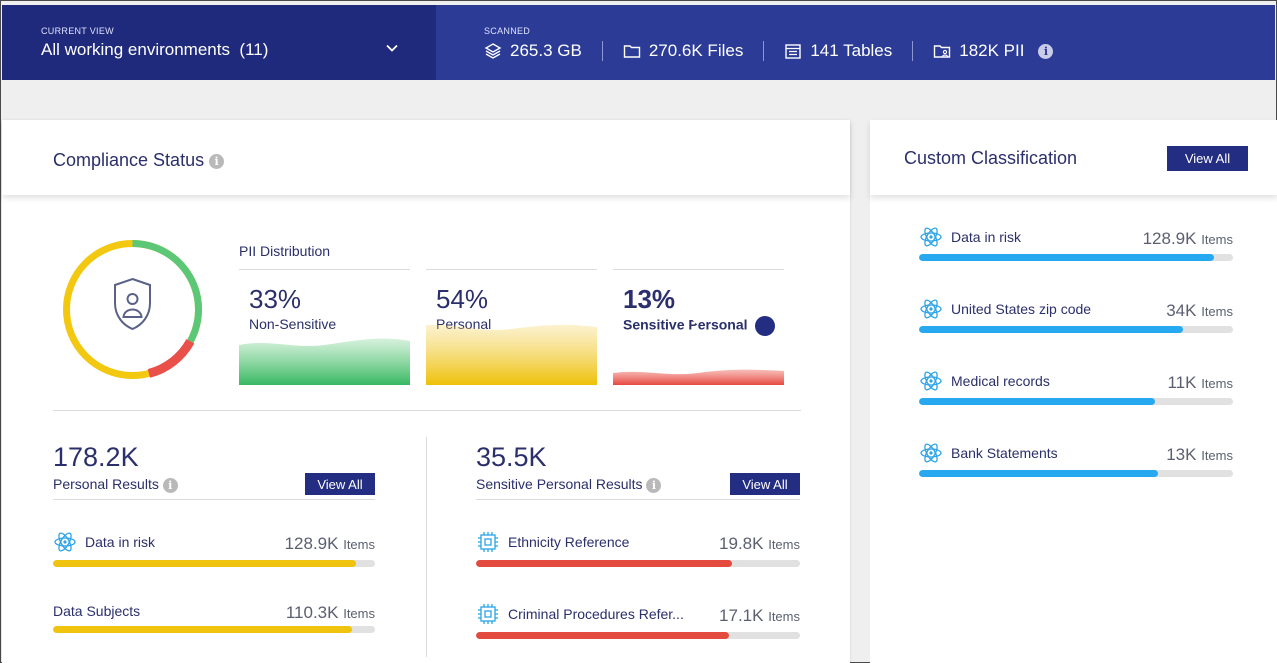 This screenshot has height=663, width=1277. What do you see at coordinates (632, 51) in the screenshot?
I see `folder-icon` at bounding box center [632, 51].